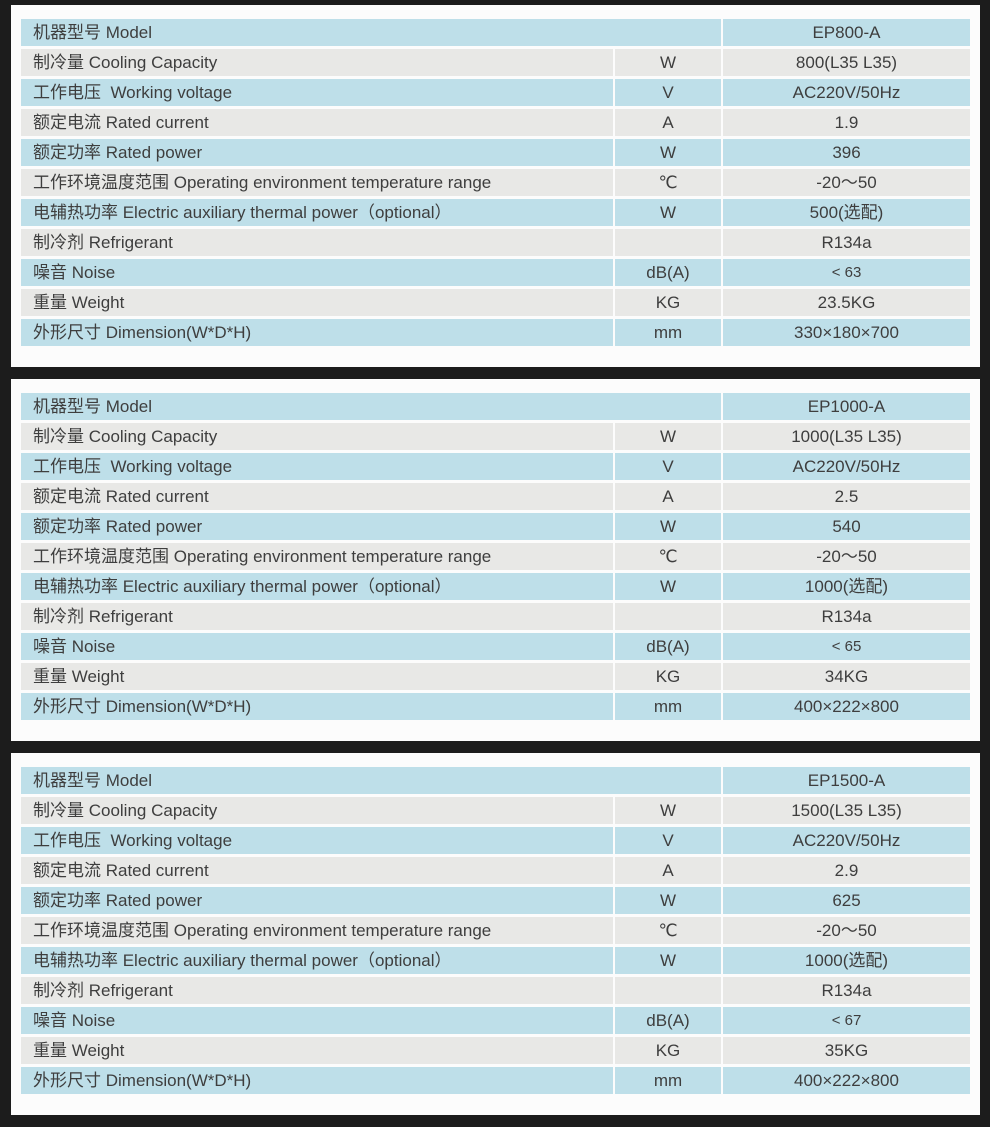 The width and height of the screenshot is (990, 1127). I want to click on spec-value: < 65, so click(846, 646).